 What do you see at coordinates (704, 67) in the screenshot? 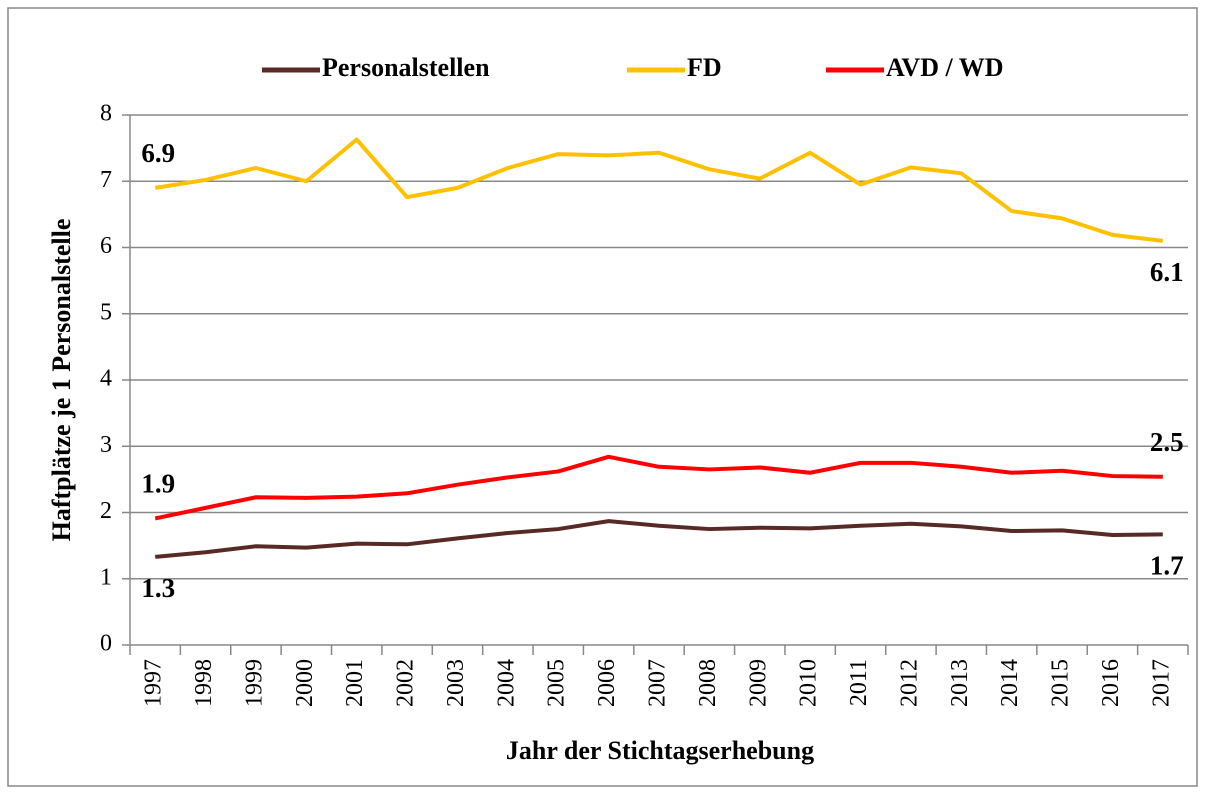
I see `legend-label: FD` at bounding box center [704, 67].